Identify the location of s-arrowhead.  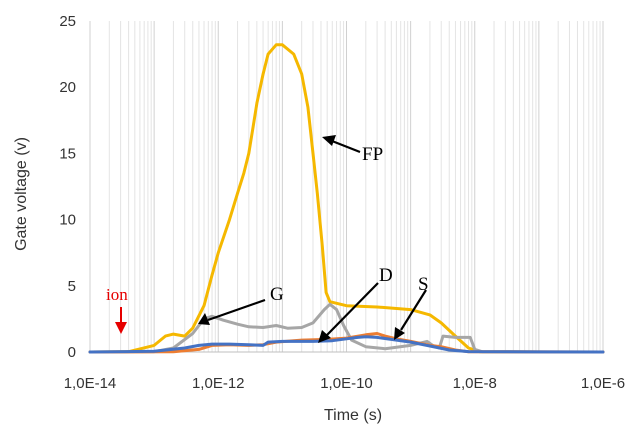
(399, 333).